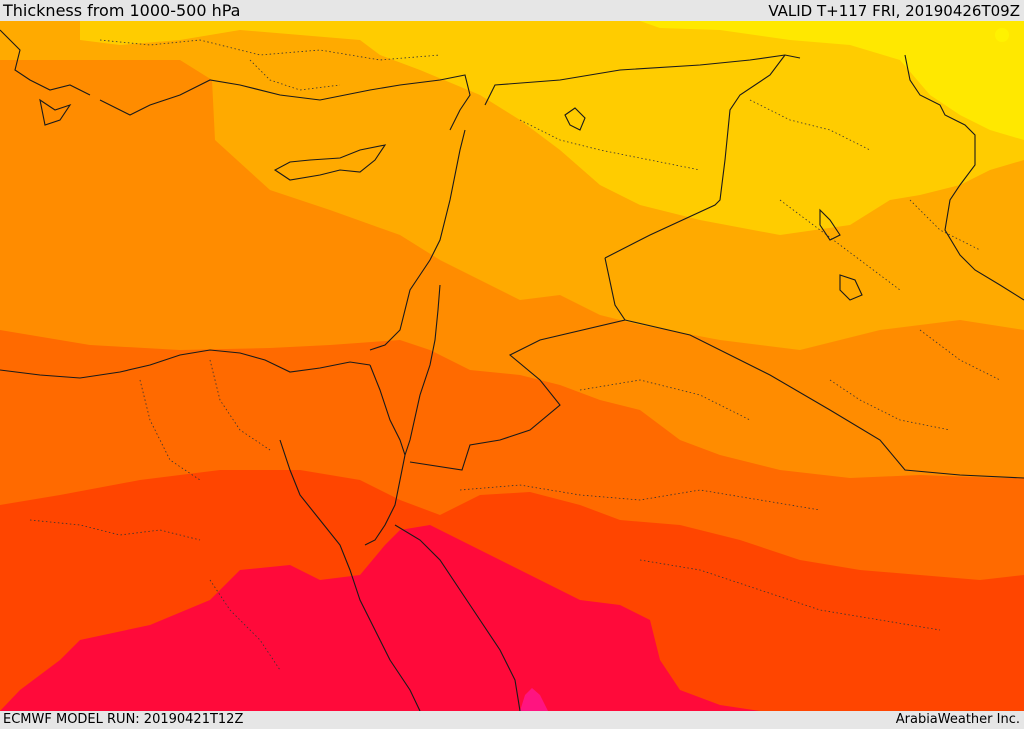 Image resolution: width=1024 pixels, height=729 pixels. What do you see at coordinates (851, 287) in the screenshot?
I see `border-lake-iraq` at bounding box center [851, 287].